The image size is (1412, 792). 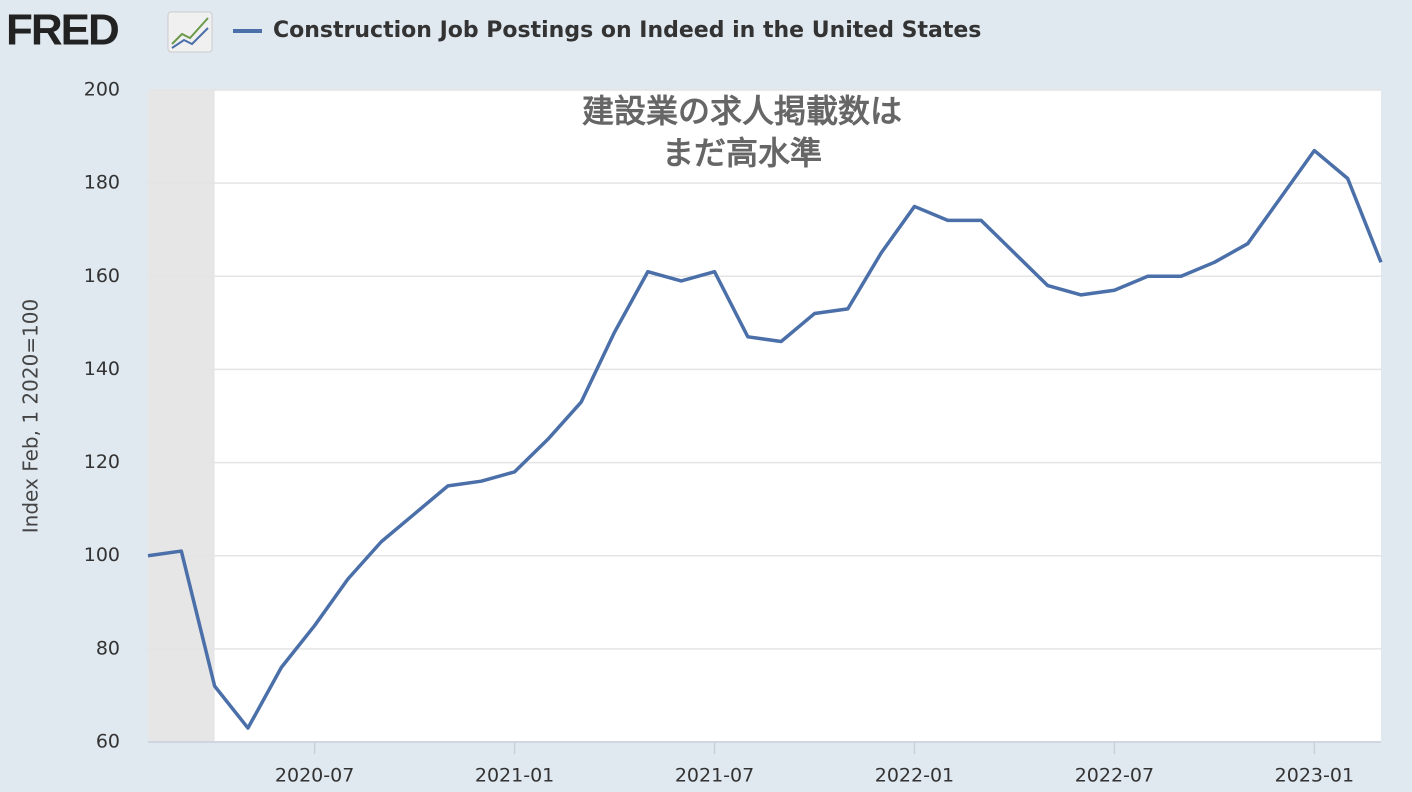 I want to click on x-tick-label: 2022-07, so click(x=1114, y=776).